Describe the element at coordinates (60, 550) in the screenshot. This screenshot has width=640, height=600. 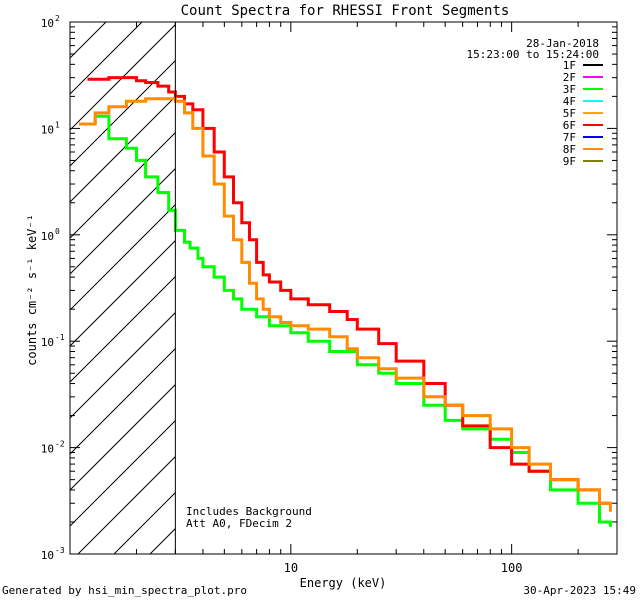
I see `y-tick-exponent: -3` at that location.